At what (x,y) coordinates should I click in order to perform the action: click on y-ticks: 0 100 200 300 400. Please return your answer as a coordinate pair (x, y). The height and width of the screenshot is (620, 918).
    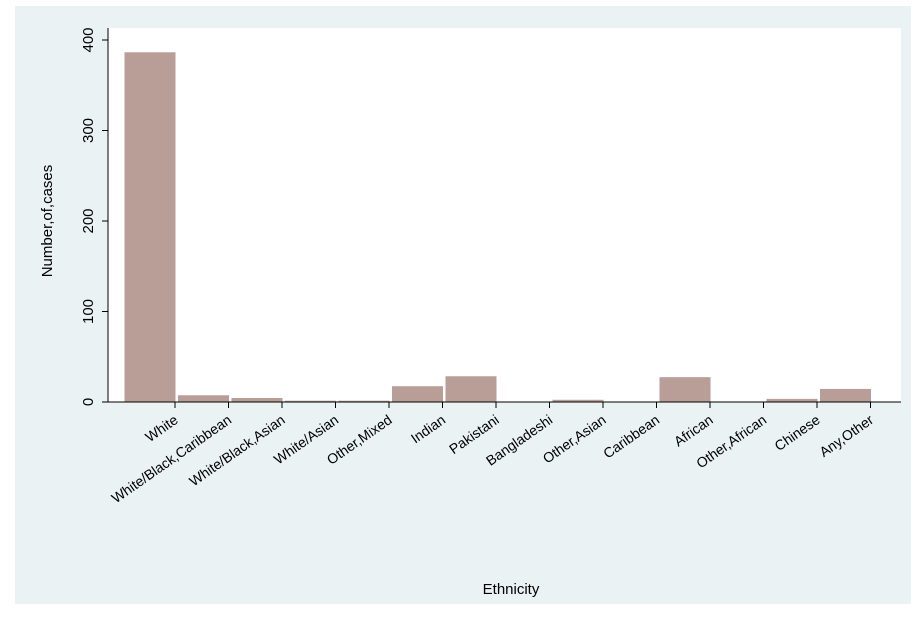
    Looking at the image, I should click on (94, 216).